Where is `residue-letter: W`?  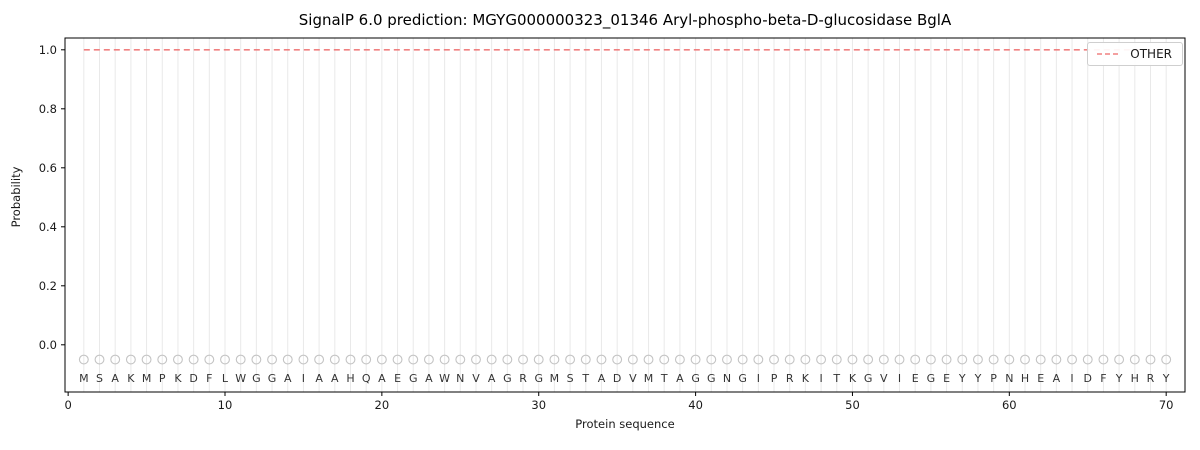 residue-letter: W is located at coordinates (240, 378).